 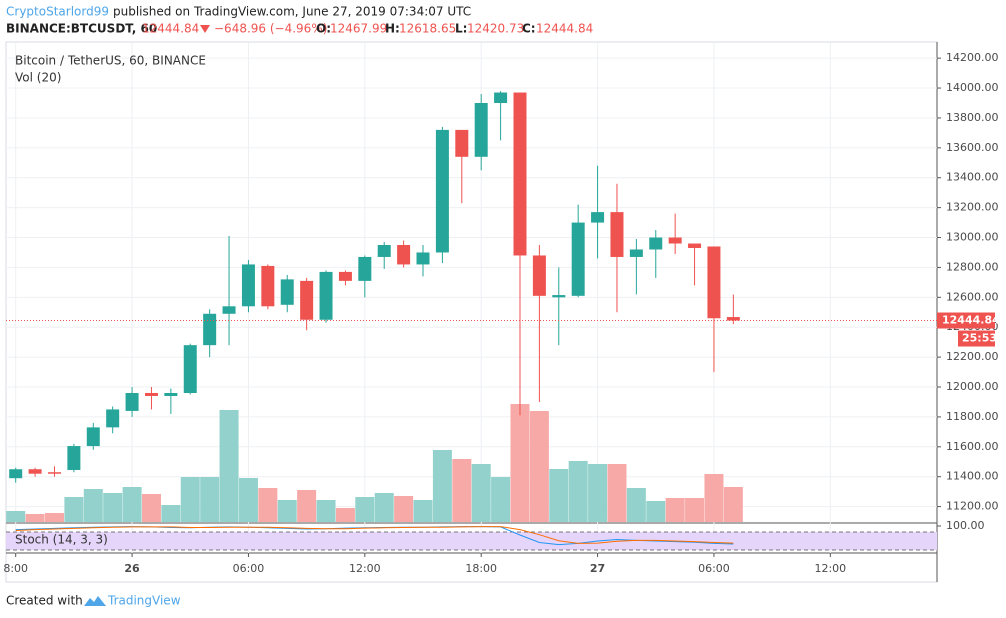 What do you see at coordinates (965, 525) in the screenshot?
I see `y-tick-label: 100.00` at bounding box center [965, 525].